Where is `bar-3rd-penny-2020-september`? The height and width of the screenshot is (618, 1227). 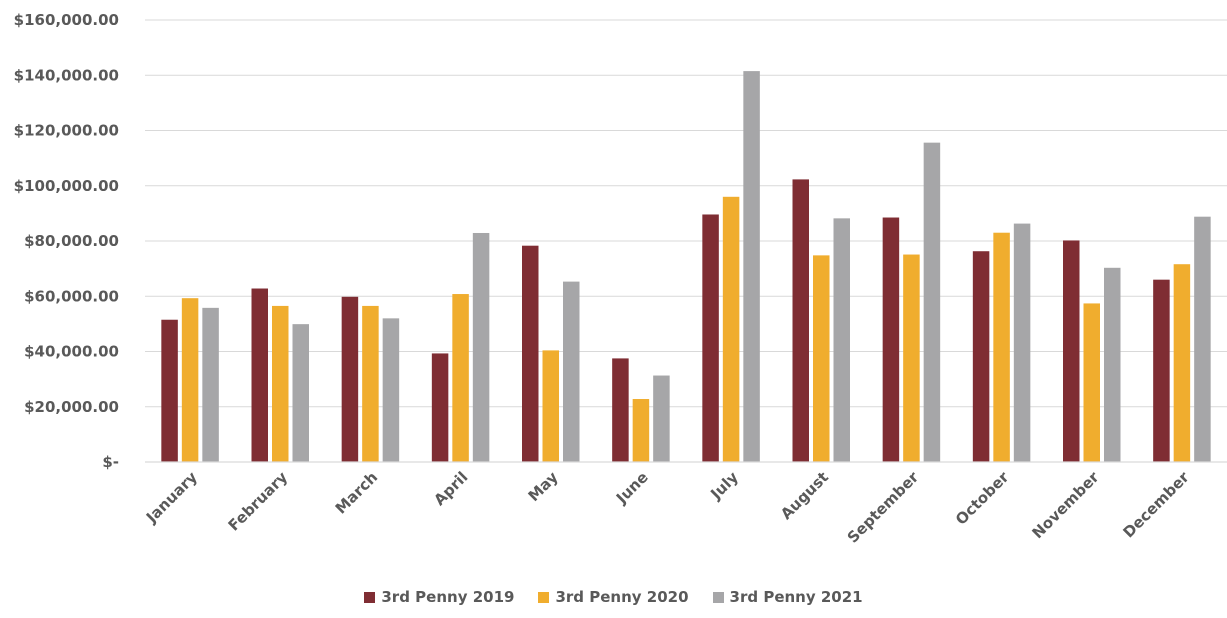
bar-3rd-penny-2020-september is located at coordinates (911, 358).